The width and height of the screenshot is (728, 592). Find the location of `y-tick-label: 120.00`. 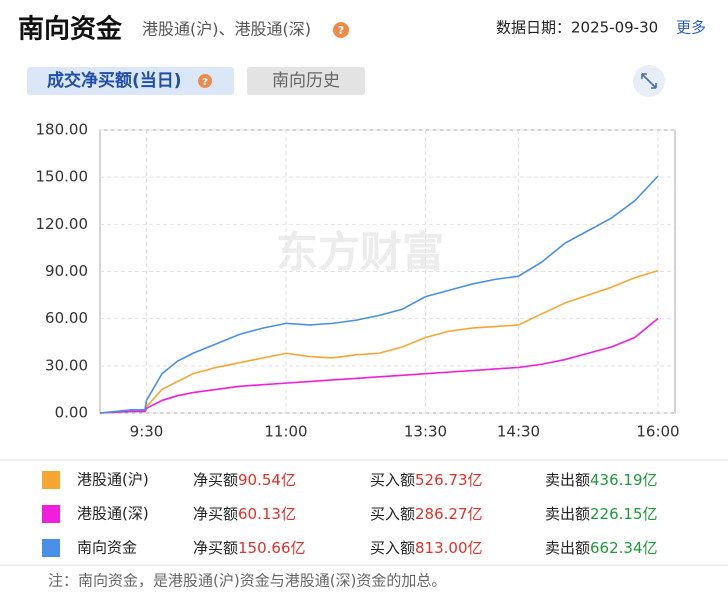

y-tick-label: 120.00 is located at coordinates (62, 224).